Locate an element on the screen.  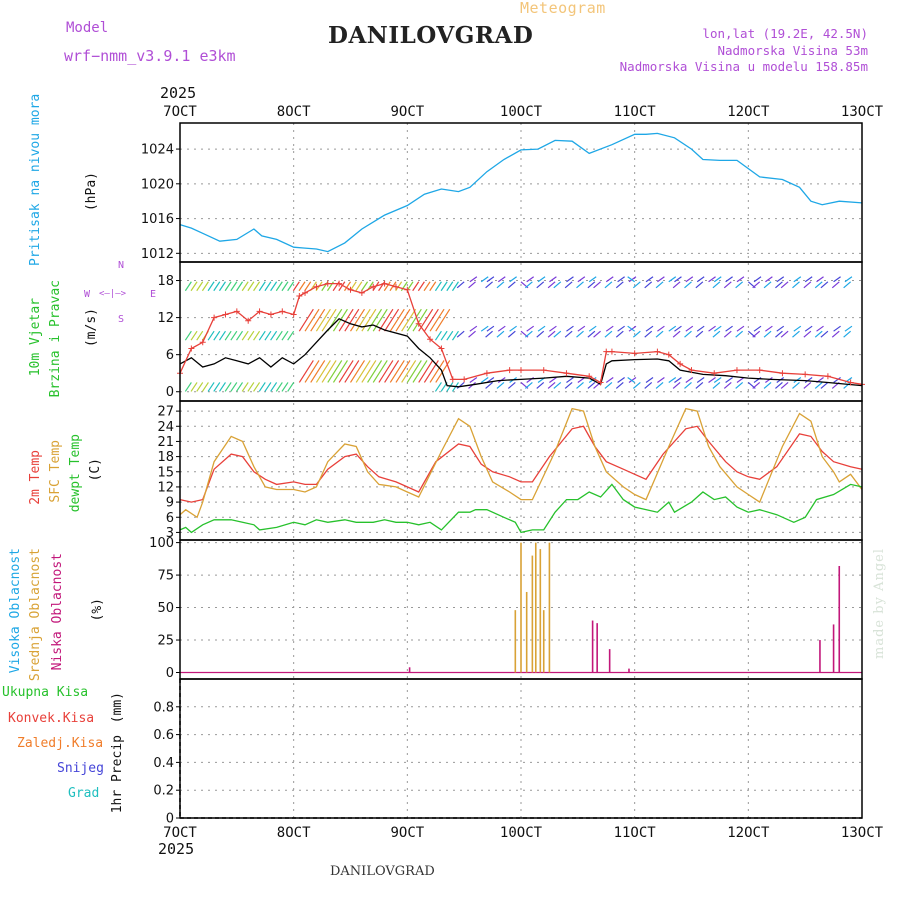
clouds-y-tick-label: 0 is located at coordinates (170, 673).